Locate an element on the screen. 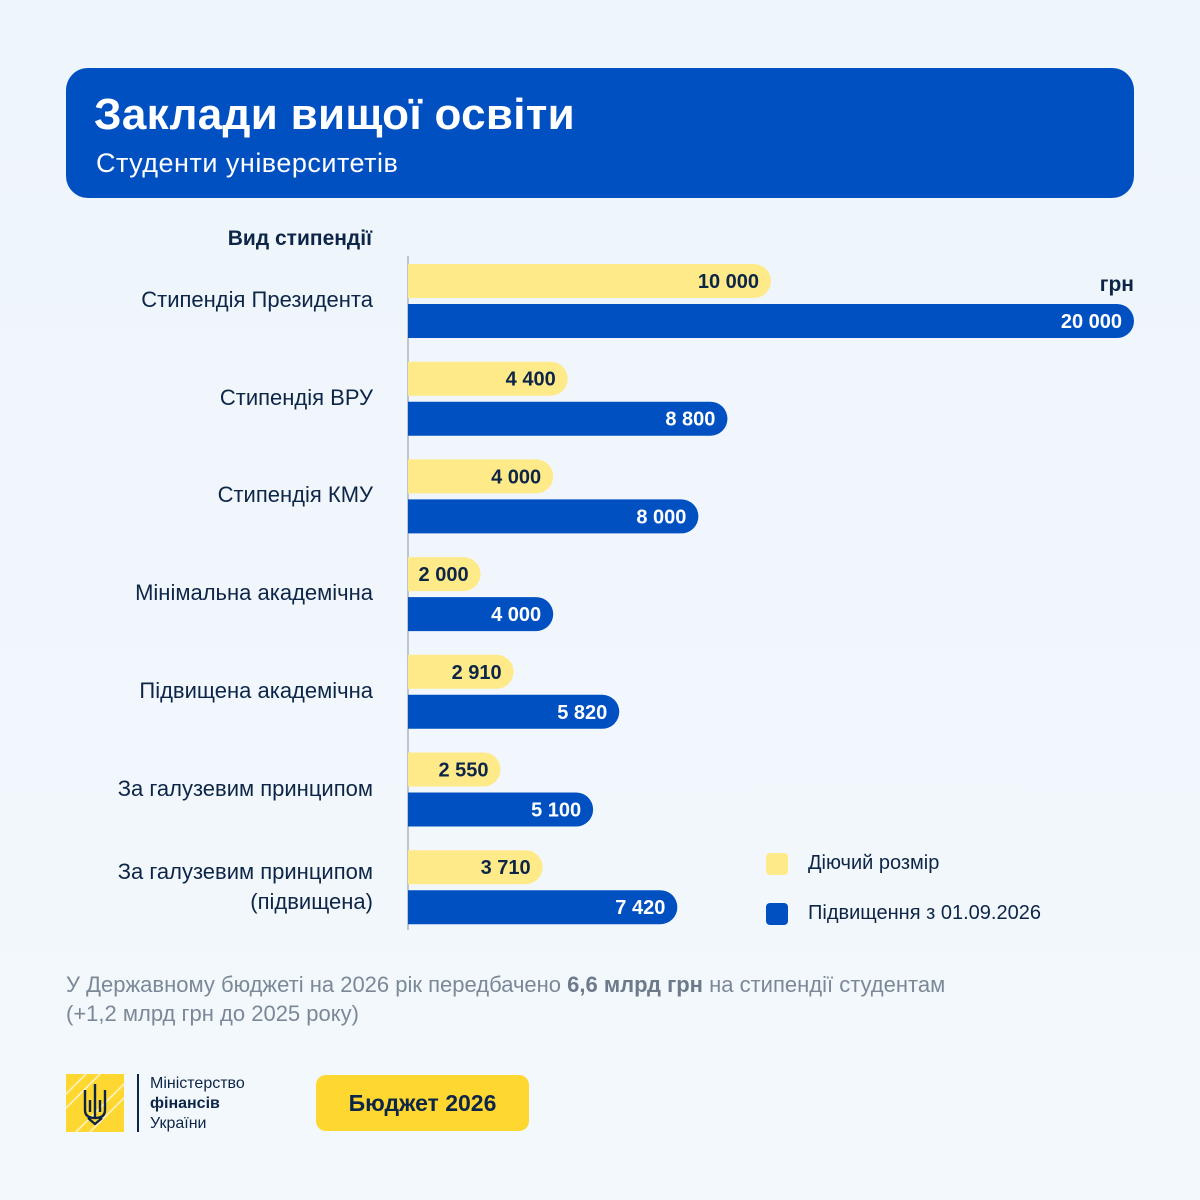 This screenshot has width=1200, height=1200. data-label-increase: 4 000 is located at coordinates (516, 615).